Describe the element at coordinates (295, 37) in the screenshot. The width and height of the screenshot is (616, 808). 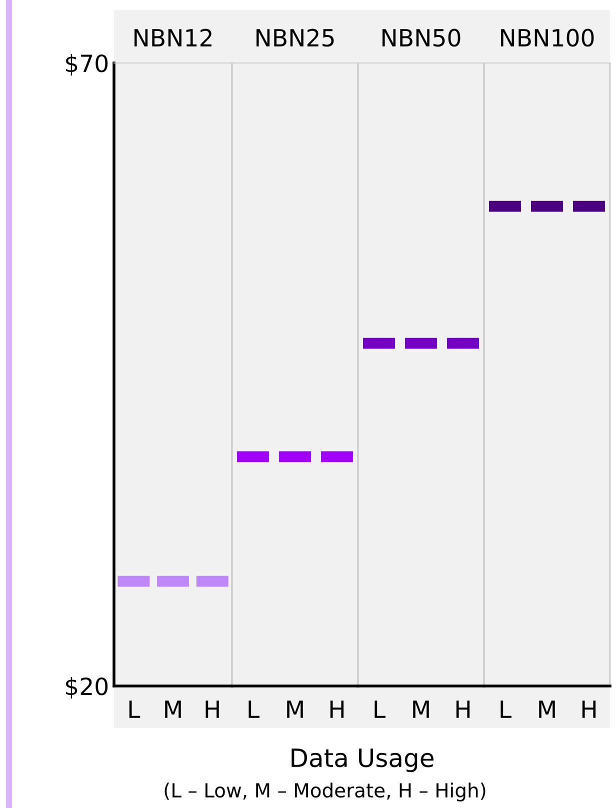
I see `chart-title: NBN25` at that location.